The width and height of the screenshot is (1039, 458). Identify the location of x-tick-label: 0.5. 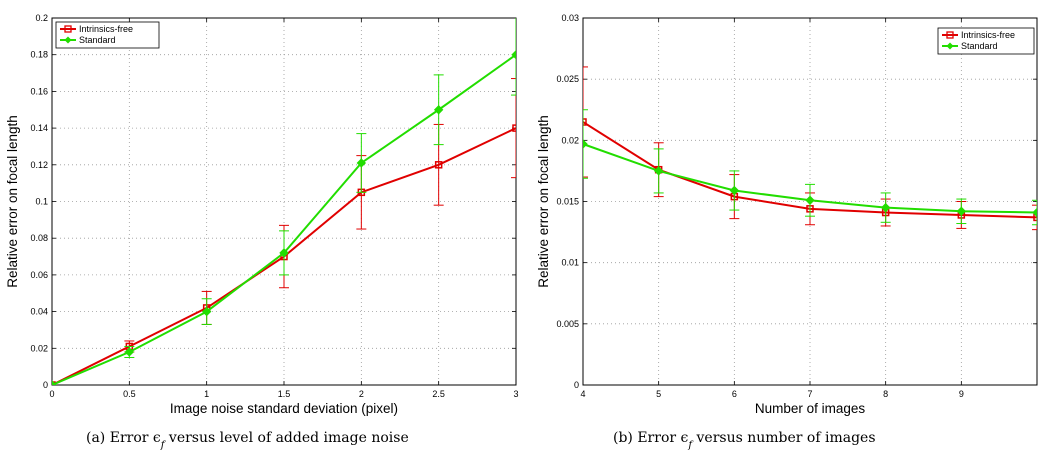
(129, 394).